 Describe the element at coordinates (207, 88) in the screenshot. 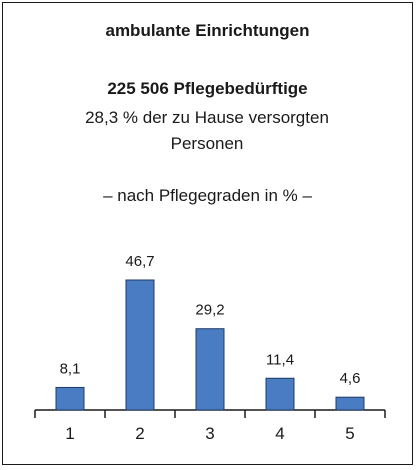

I see `subtitle-bold: 225 506 Pflegebedürftige` at that location.